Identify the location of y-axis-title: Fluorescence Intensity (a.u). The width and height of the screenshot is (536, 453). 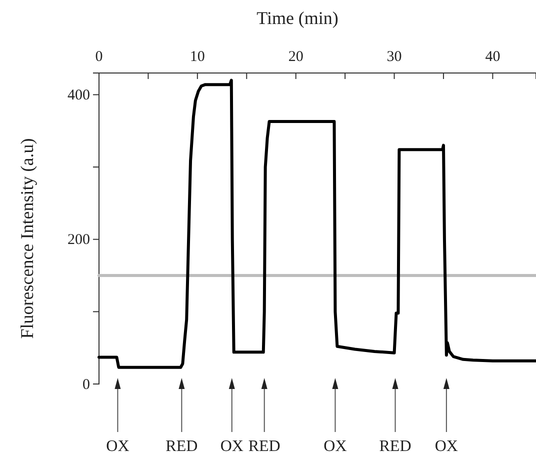
(27, 238).